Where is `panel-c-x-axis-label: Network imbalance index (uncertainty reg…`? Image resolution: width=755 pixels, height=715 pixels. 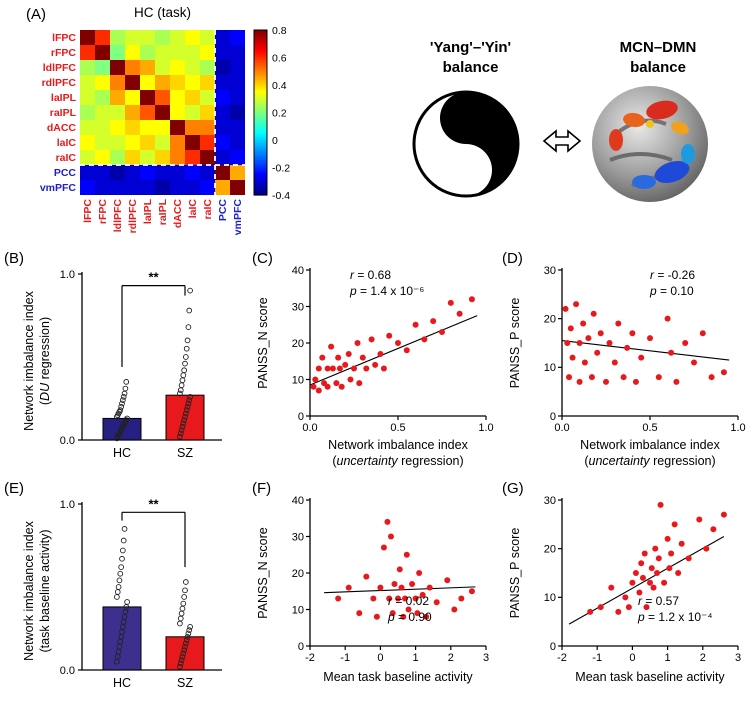
panel-c-x-axis-label: Network imbalance index (uncertainty reg… is located at coordinates (398, 453).